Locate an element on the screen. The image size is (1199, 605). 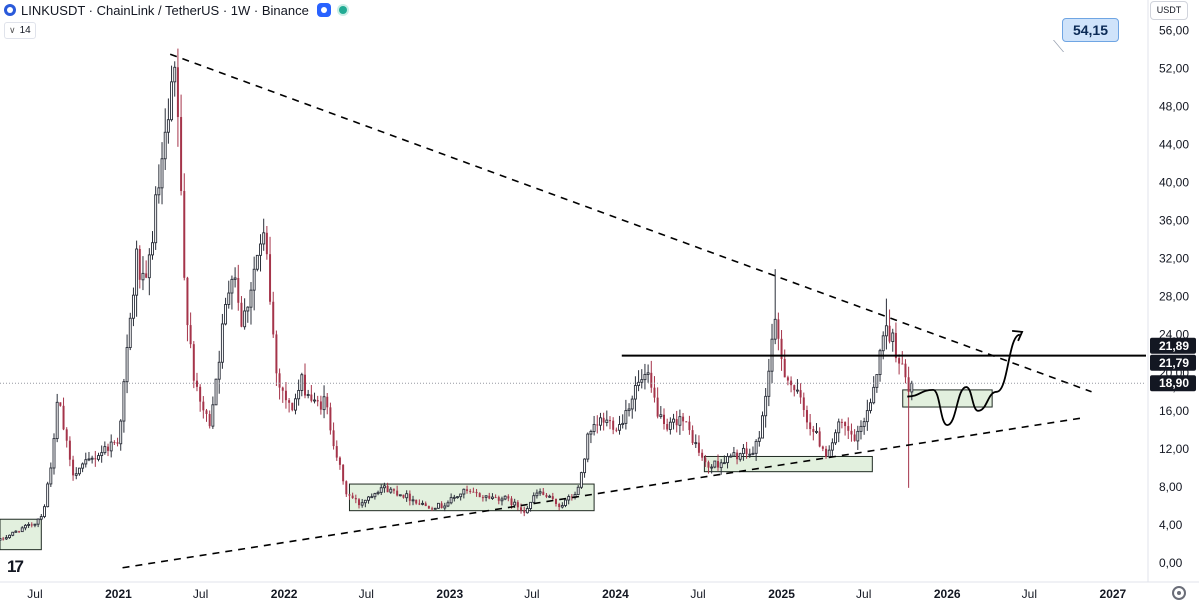
tradingview-logo-icon: 17 is located at coordinates (15, 566).